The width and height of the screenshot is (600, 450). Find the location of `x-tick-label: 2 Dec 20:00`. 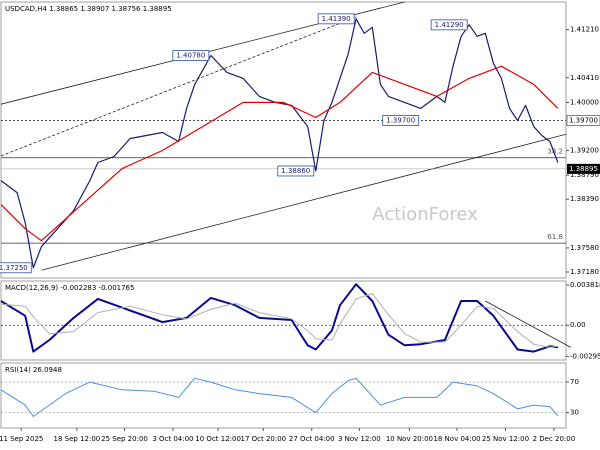

x-tick-label: 2 Dec 20:00 is located at coordinates (554, 439).